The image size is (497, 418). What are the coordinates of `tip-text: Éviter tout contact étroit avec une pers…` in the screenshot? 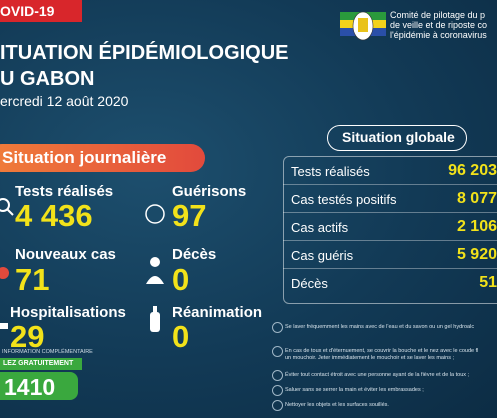 It's located at (377, 375).